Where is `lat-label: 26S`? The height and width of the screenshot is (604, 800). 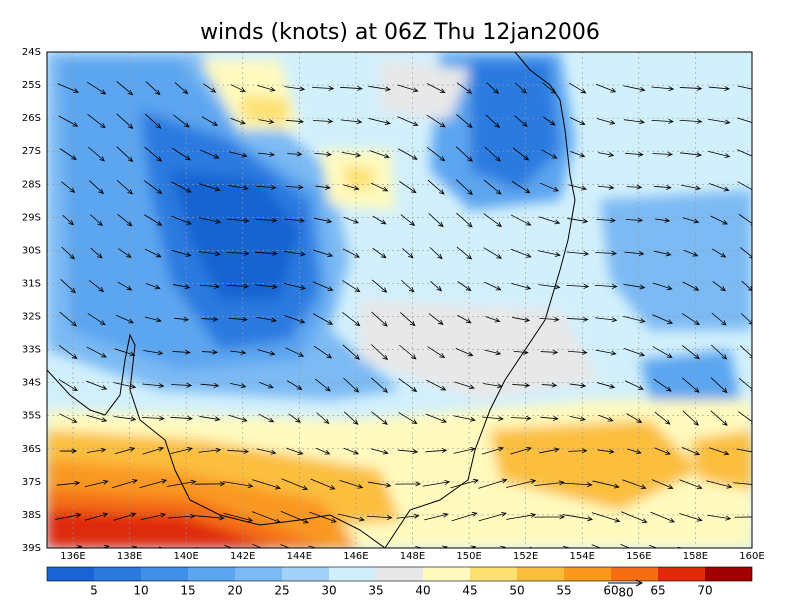 lat-label: 26S is located at coordinates (31, 118).